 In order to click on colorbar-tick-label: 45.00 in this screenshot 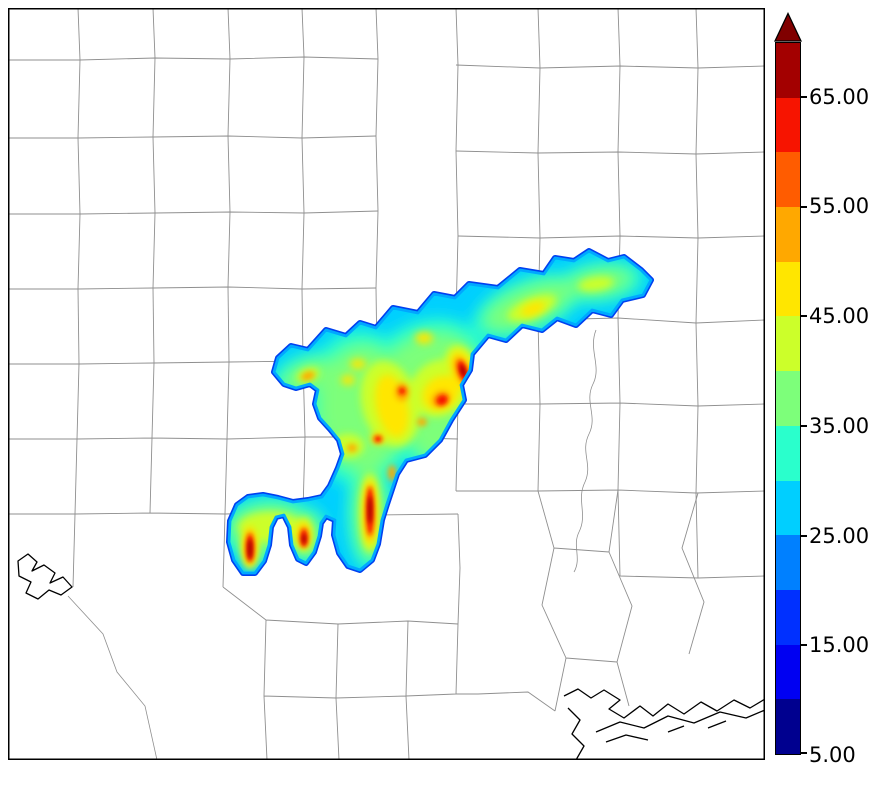, I will do `click(839, 316)`.